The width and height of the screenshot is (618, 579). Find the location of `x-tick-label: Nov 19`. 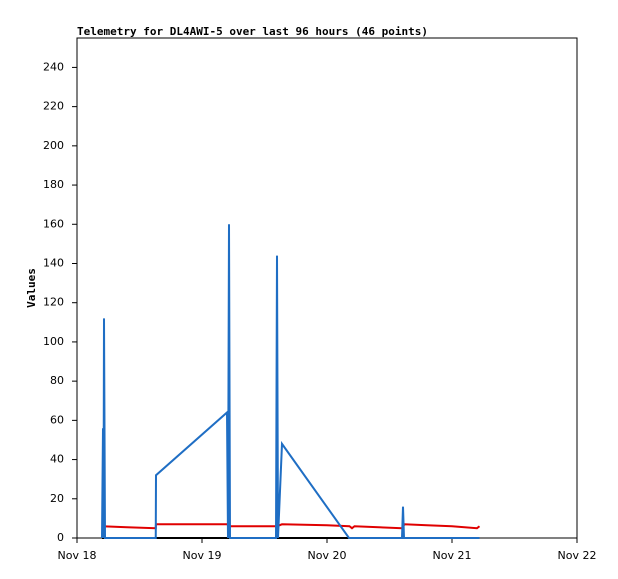

x-tick-label: Nov 19 is located at coordinates (202, 555).